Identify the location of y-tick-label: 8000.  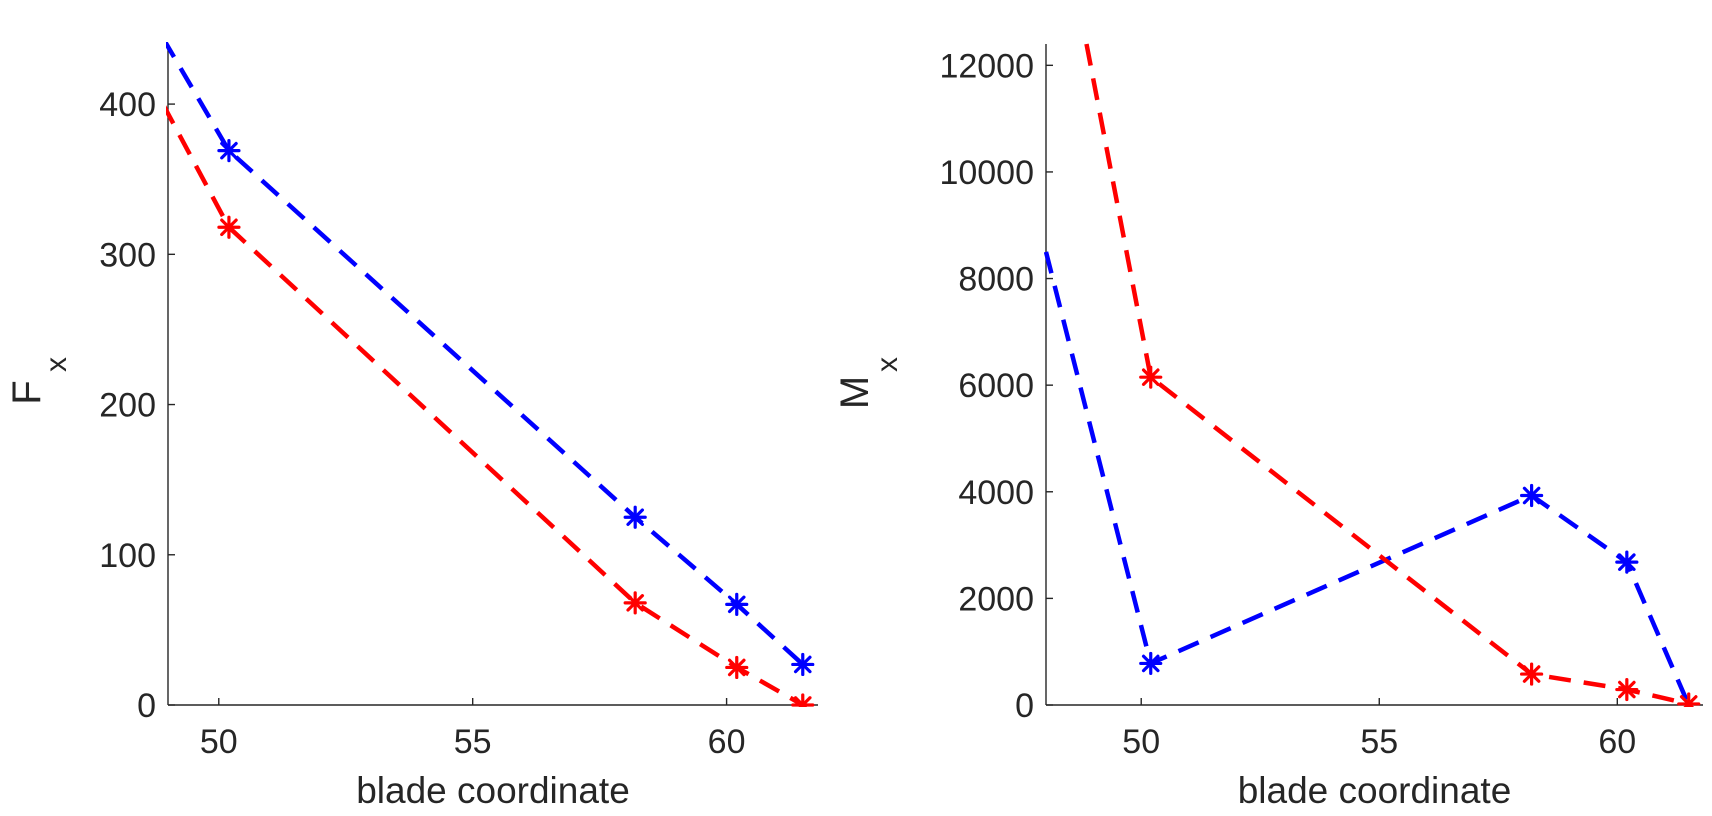
(996, 280).